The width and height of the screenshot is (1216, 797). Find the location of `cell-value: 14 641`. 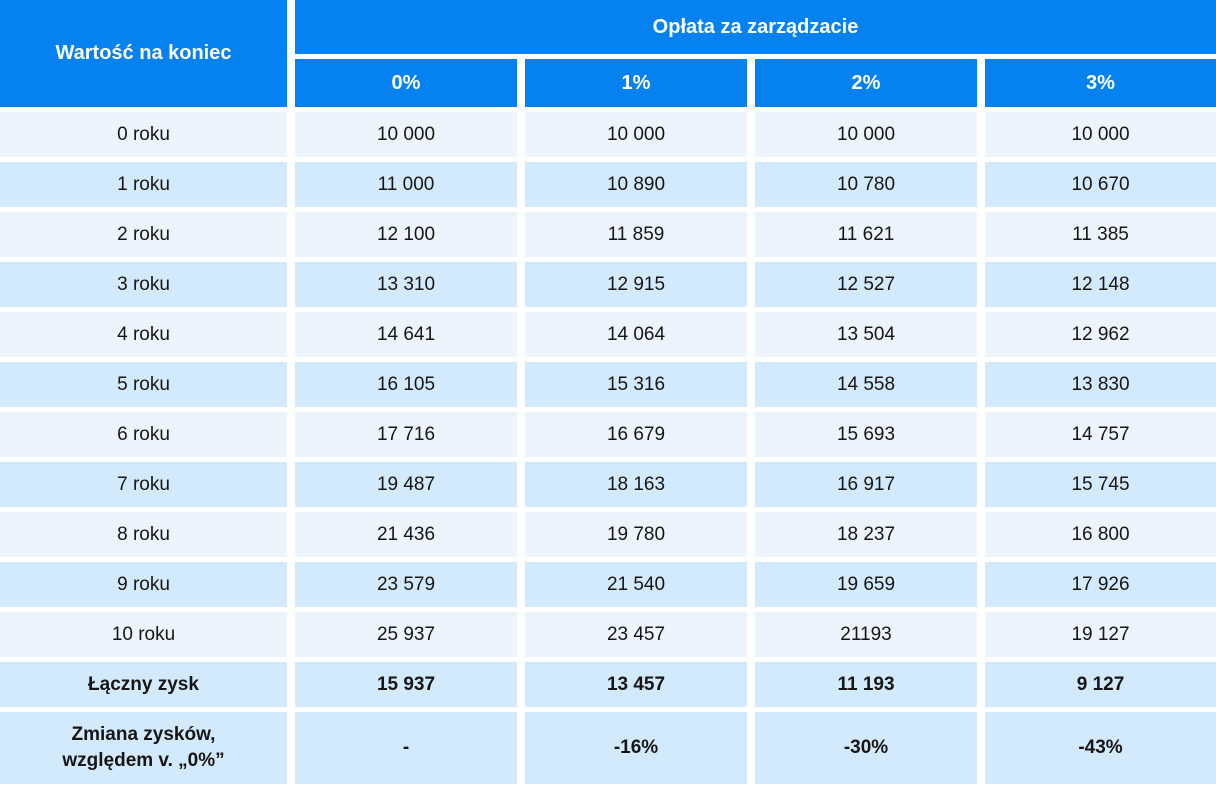

cell-value: 14 641 is located at coordinates (406, 334).